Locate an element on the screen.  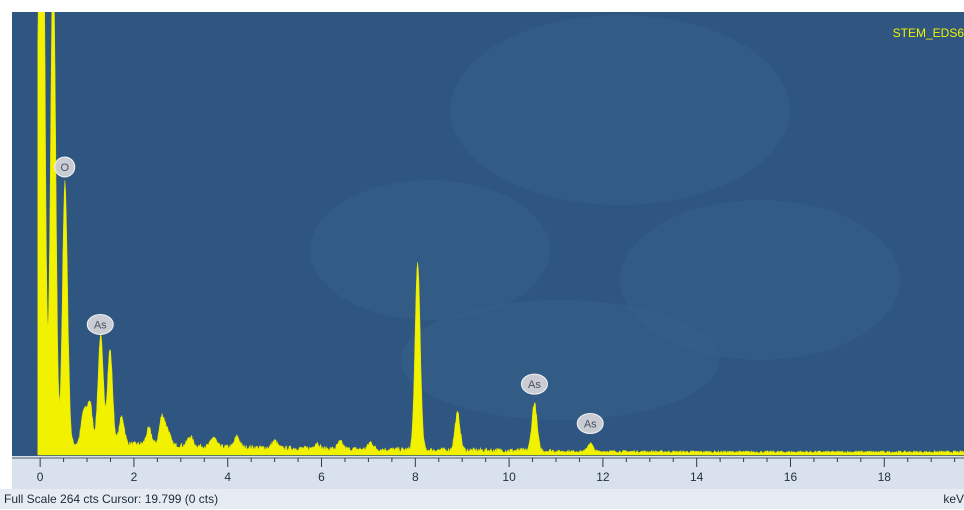
x-tick-label: 0 is located at coordinates (40, 477).